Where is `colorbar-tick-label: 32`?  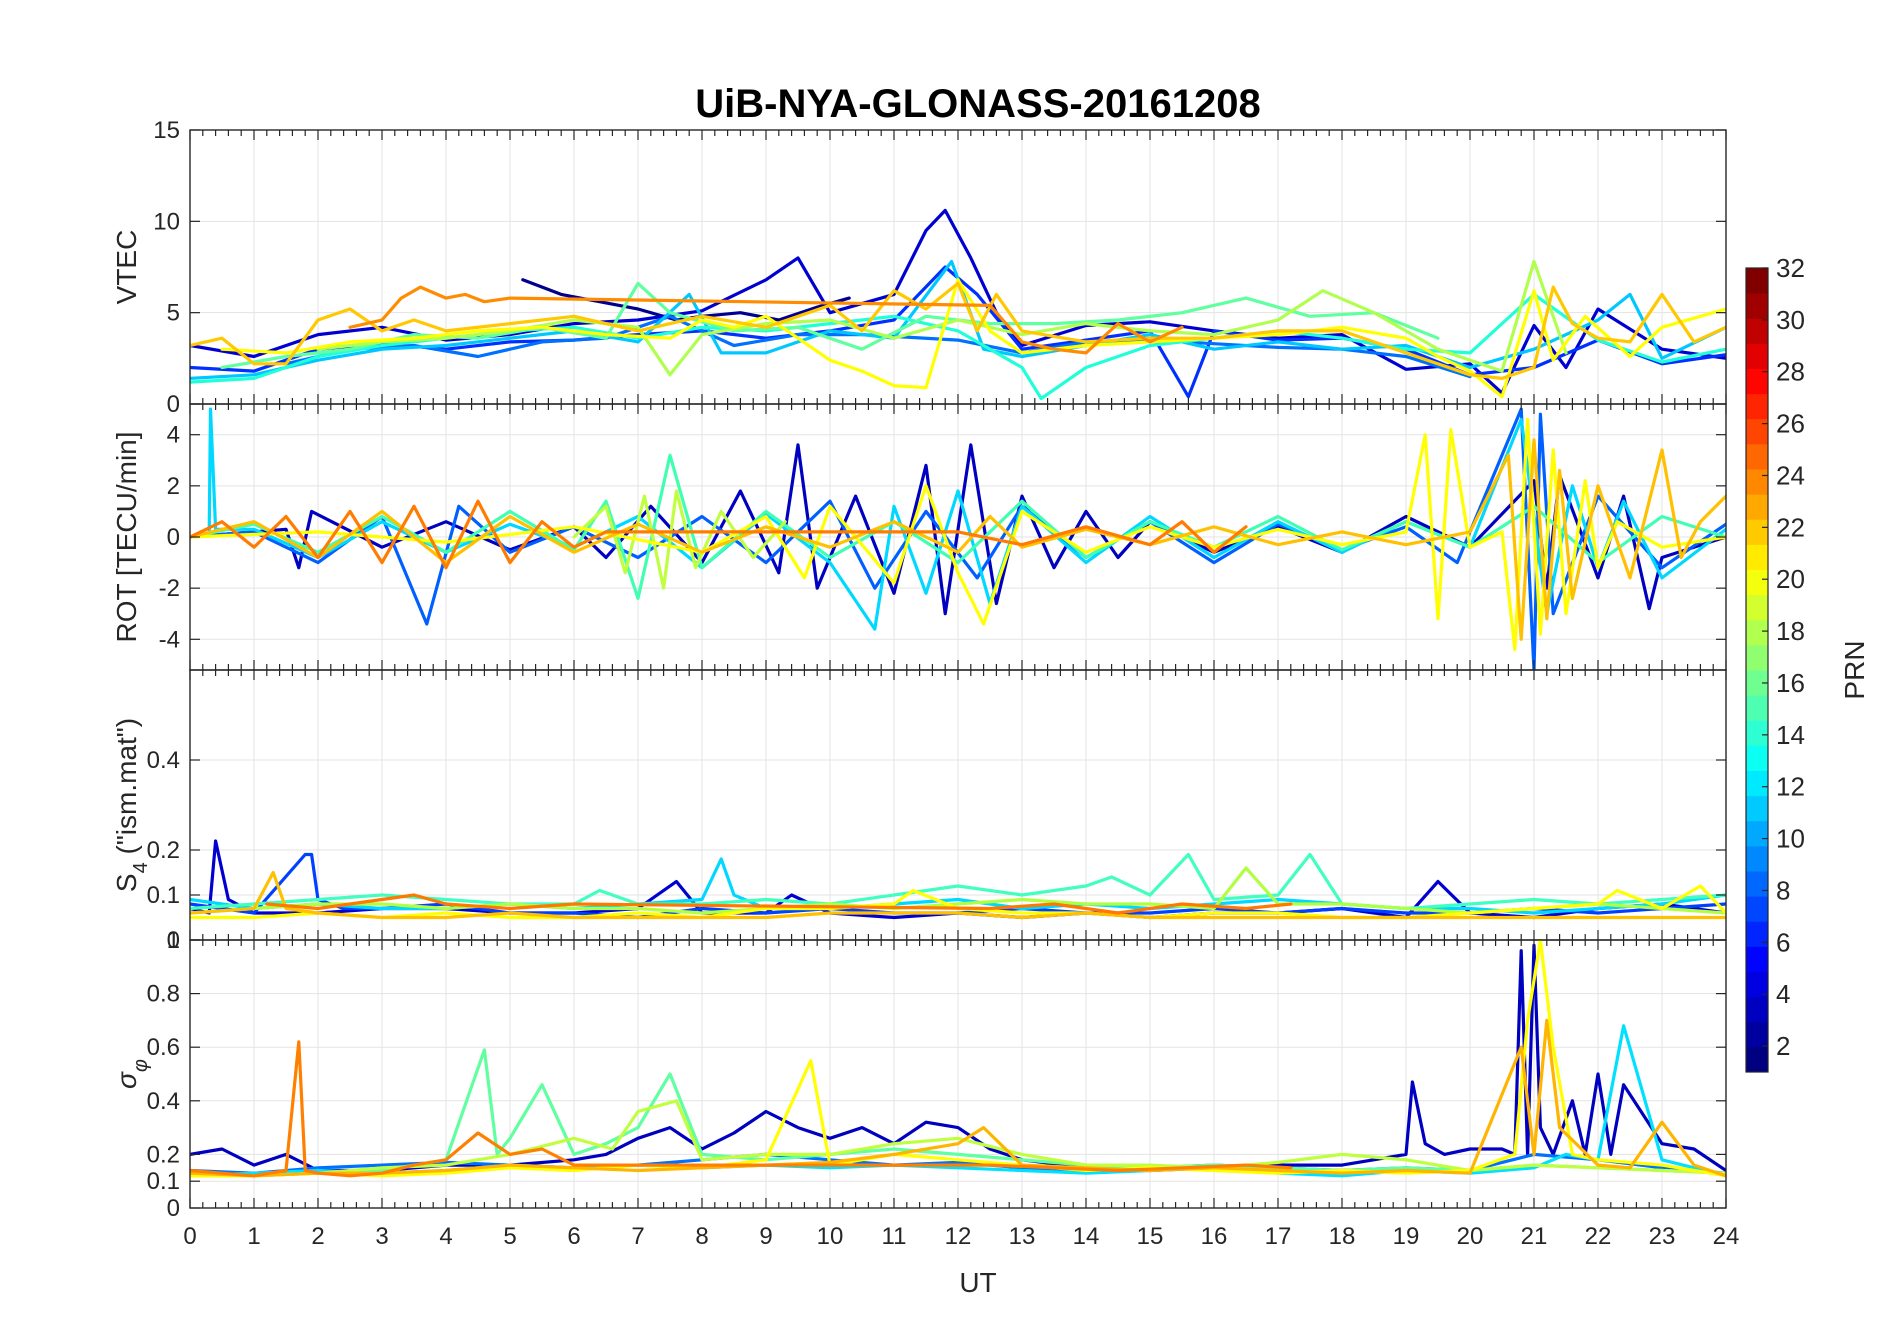
colorbar-tick-label: 32 is located at coordinates (1790, 268).